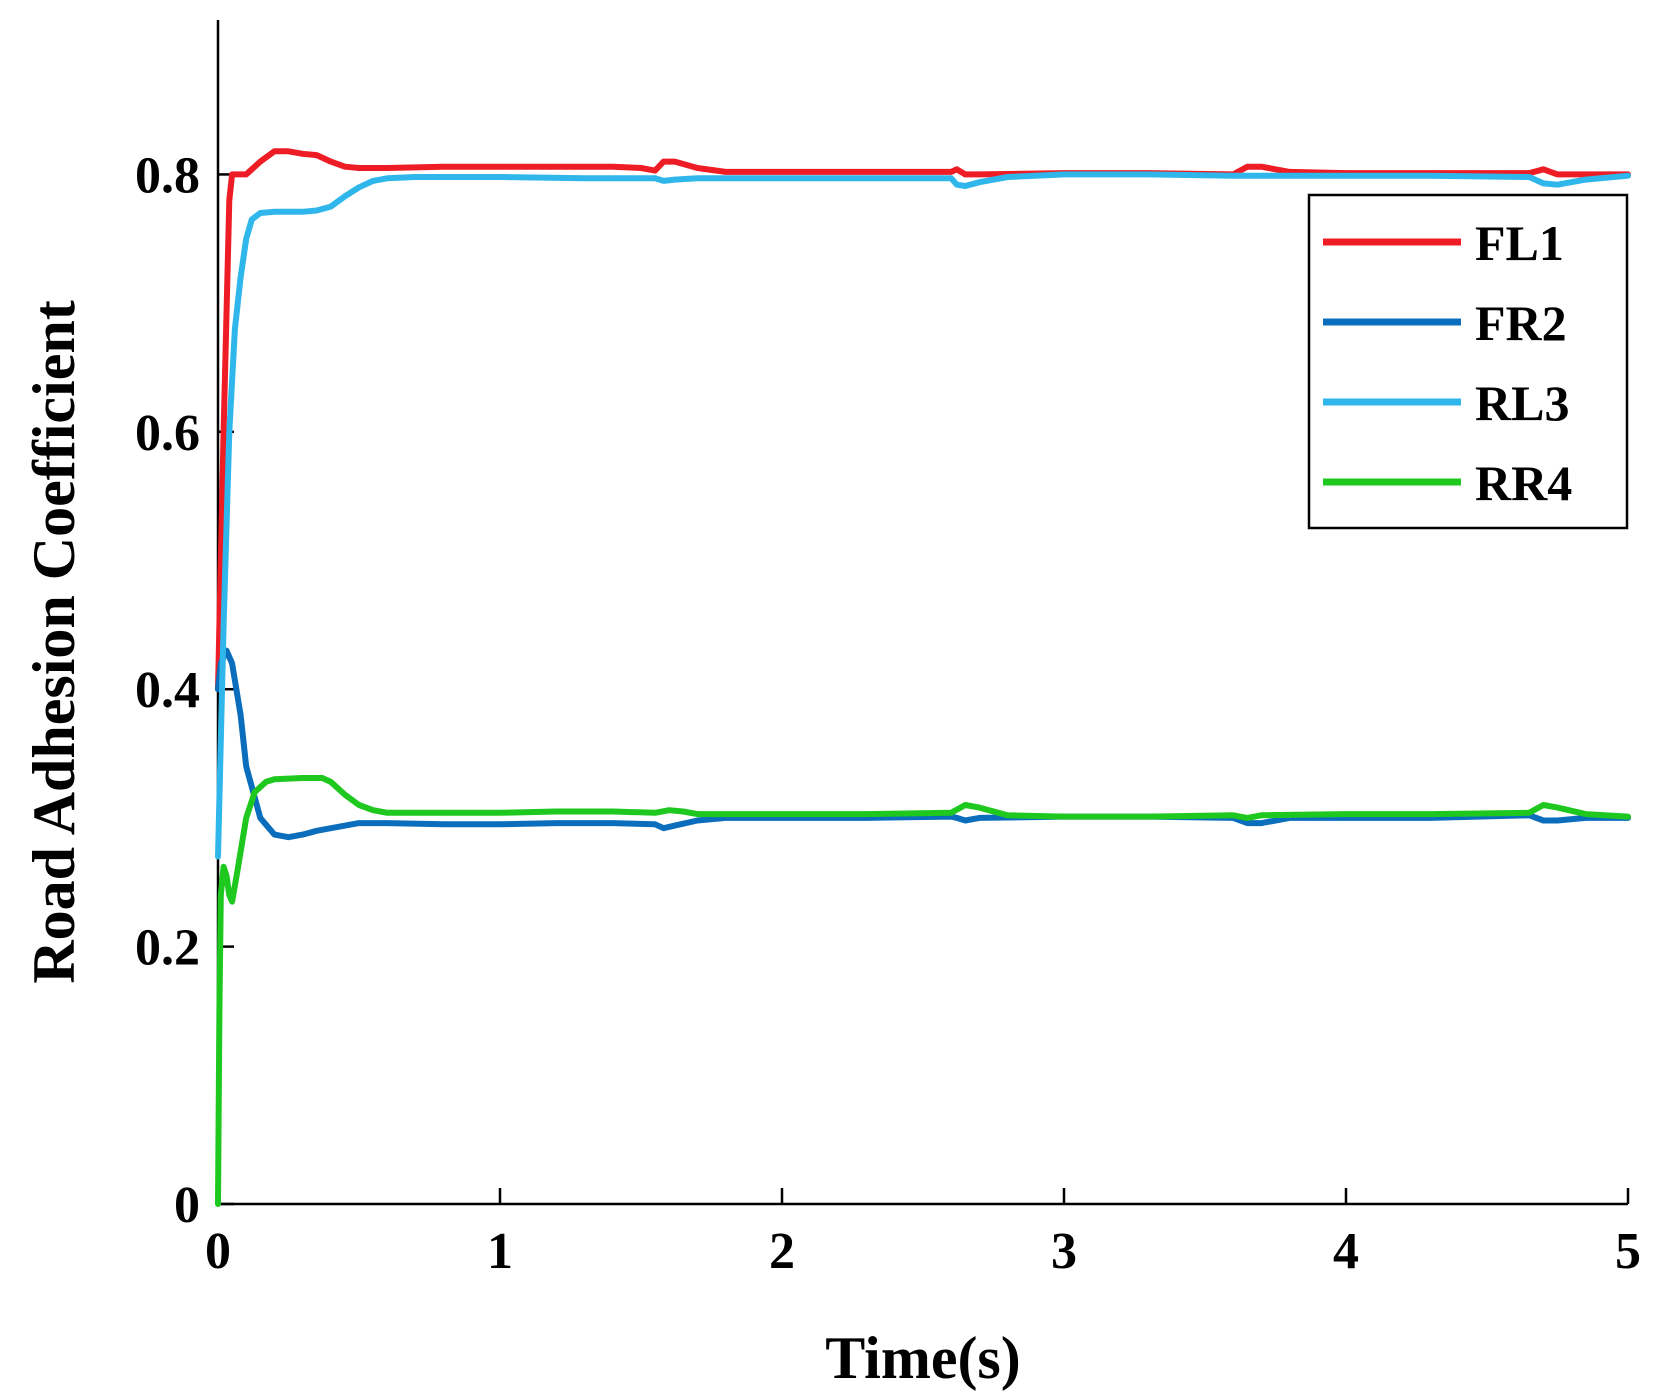  Describe the element at coordinates (1523, 483) in the screenshot. I see `legend-label-rr4: RR4` at that location.